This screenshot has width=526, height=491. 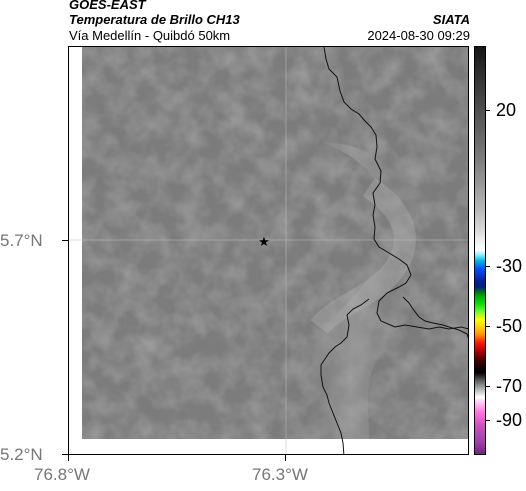 I want to click on org-label: SIATA, so click(x=451, y=19).